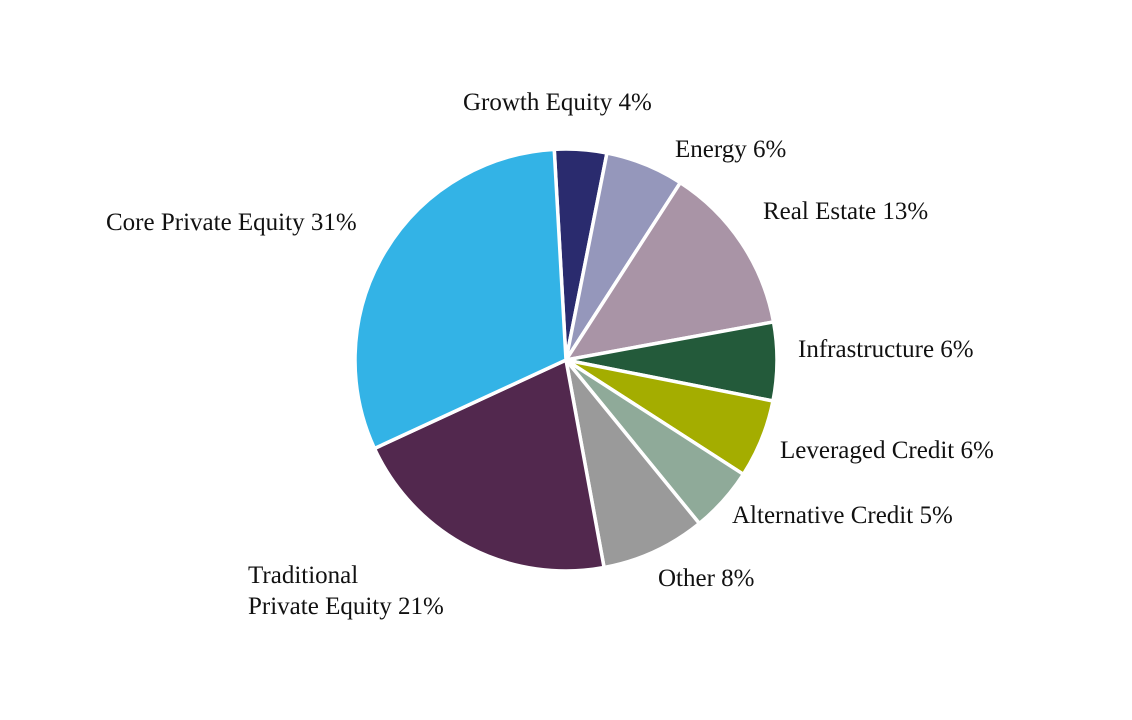 The image size is (1132, 720). I want to click on slice-label-line: Real Estate 13%, so click(845, 211).